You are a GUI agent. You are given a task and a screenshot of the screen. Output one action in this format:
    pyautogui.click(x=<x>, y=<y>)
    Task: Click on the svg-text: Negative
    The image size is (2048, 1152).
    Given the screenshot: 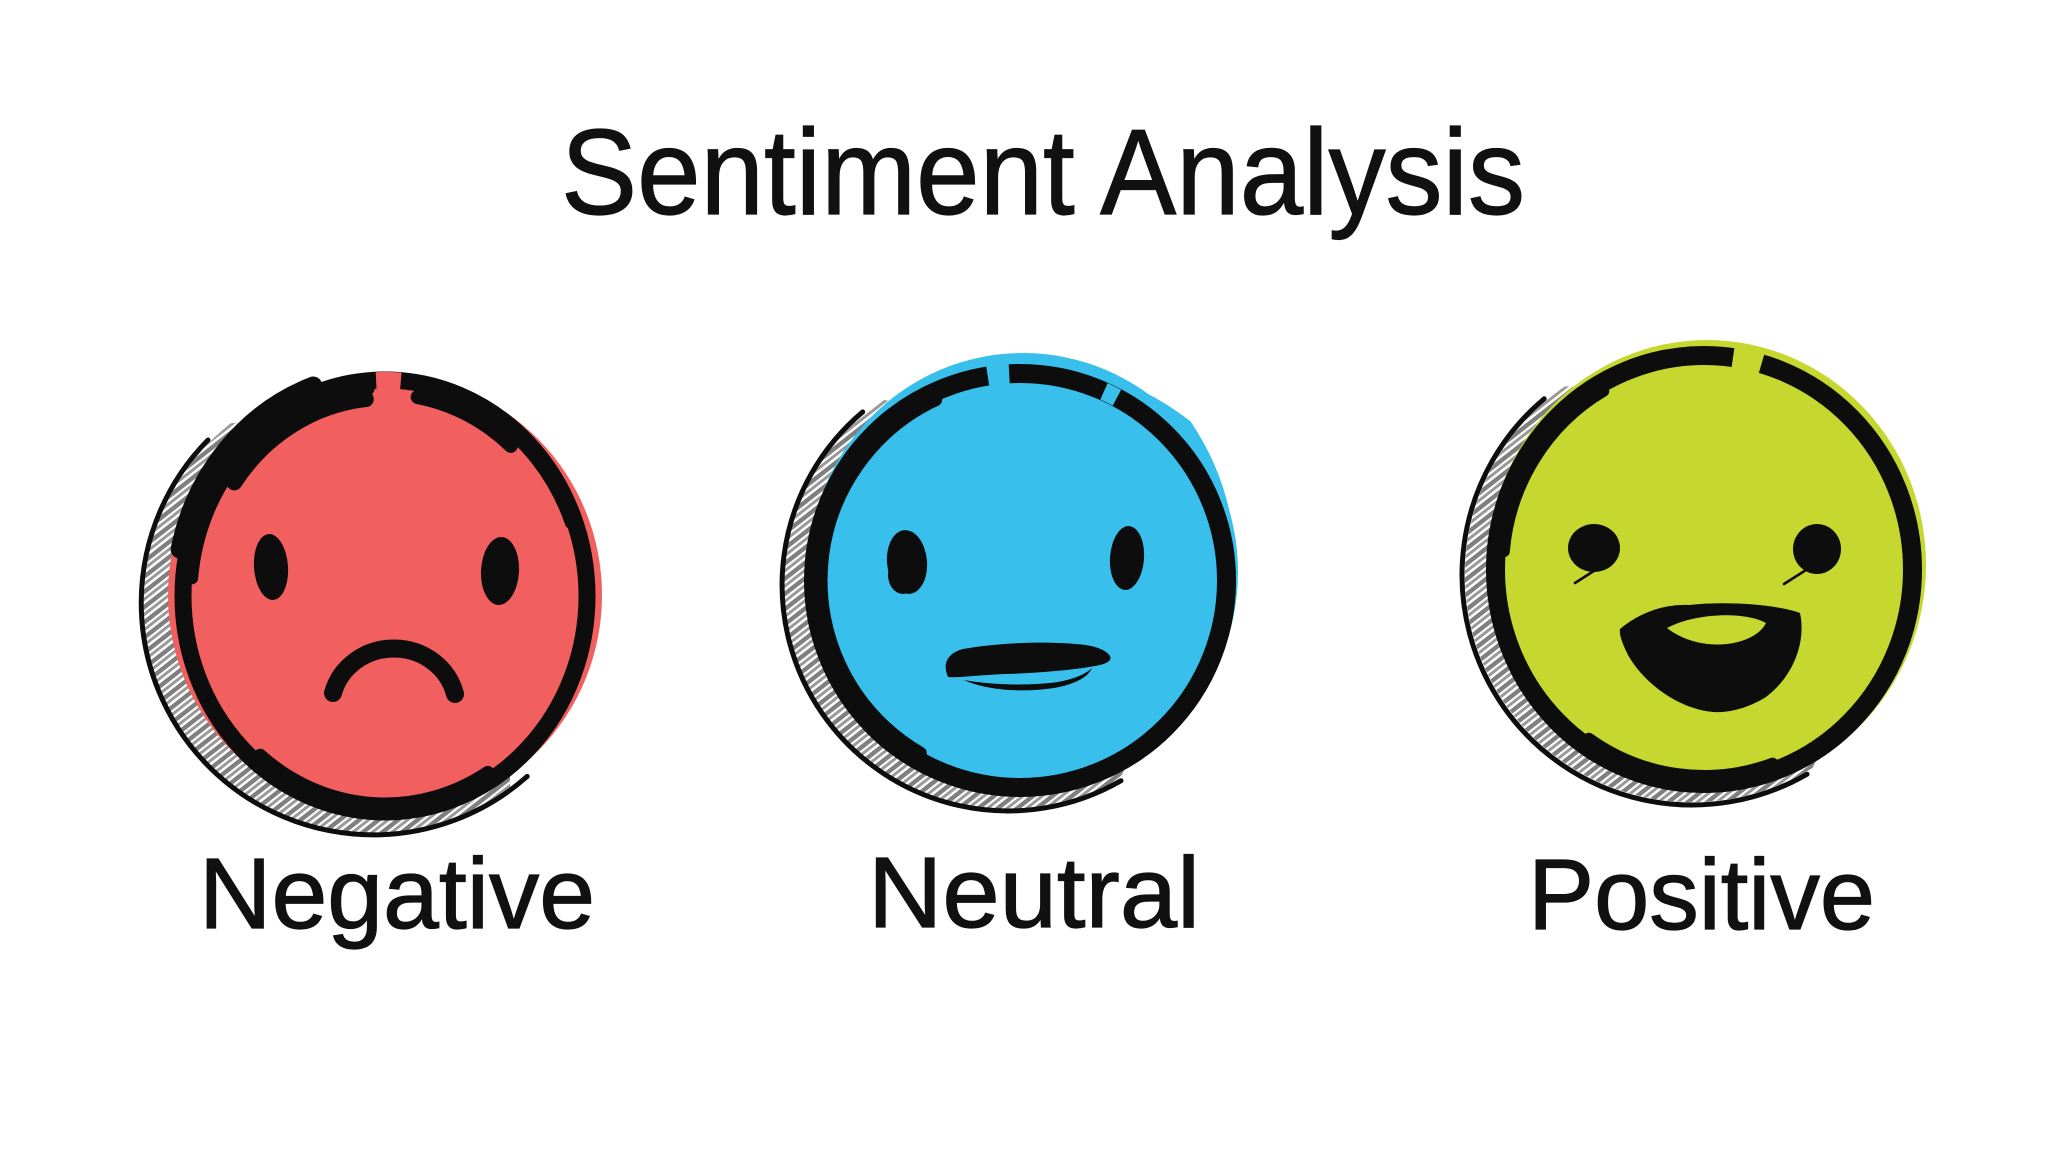 What is the action you would take?
    pyautogui.click(x=397, y=894)
    